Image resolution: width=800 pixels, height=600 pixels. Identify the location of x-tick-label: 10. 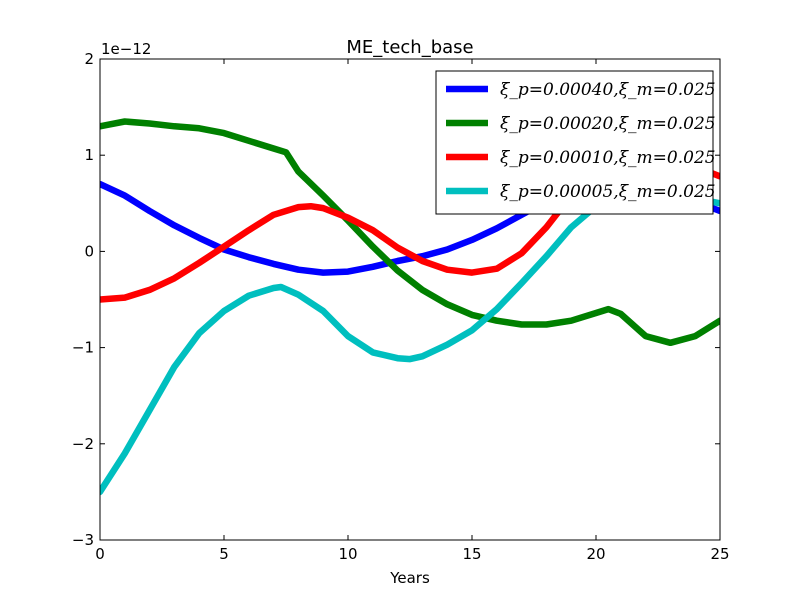
(347, 554).